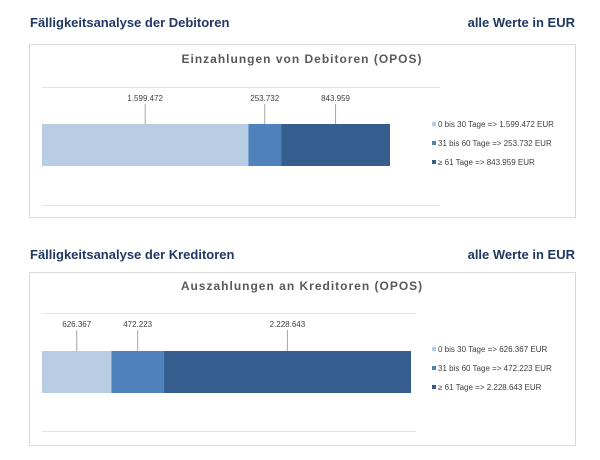  Describe the element at coordinates (301, 59) in the screenshot. I see `debitoren-chart-title: Einzahlungen von Debitoren (OPOS)` at that location.